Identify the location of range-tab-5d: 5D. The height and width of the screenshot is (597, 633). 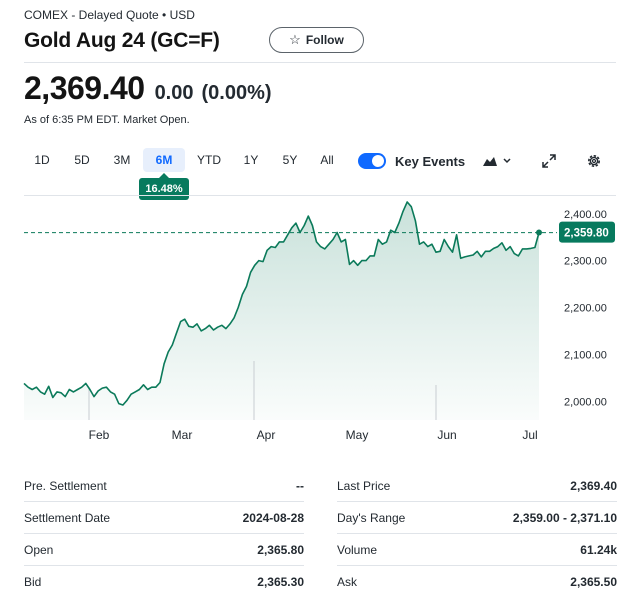
(82, 160).